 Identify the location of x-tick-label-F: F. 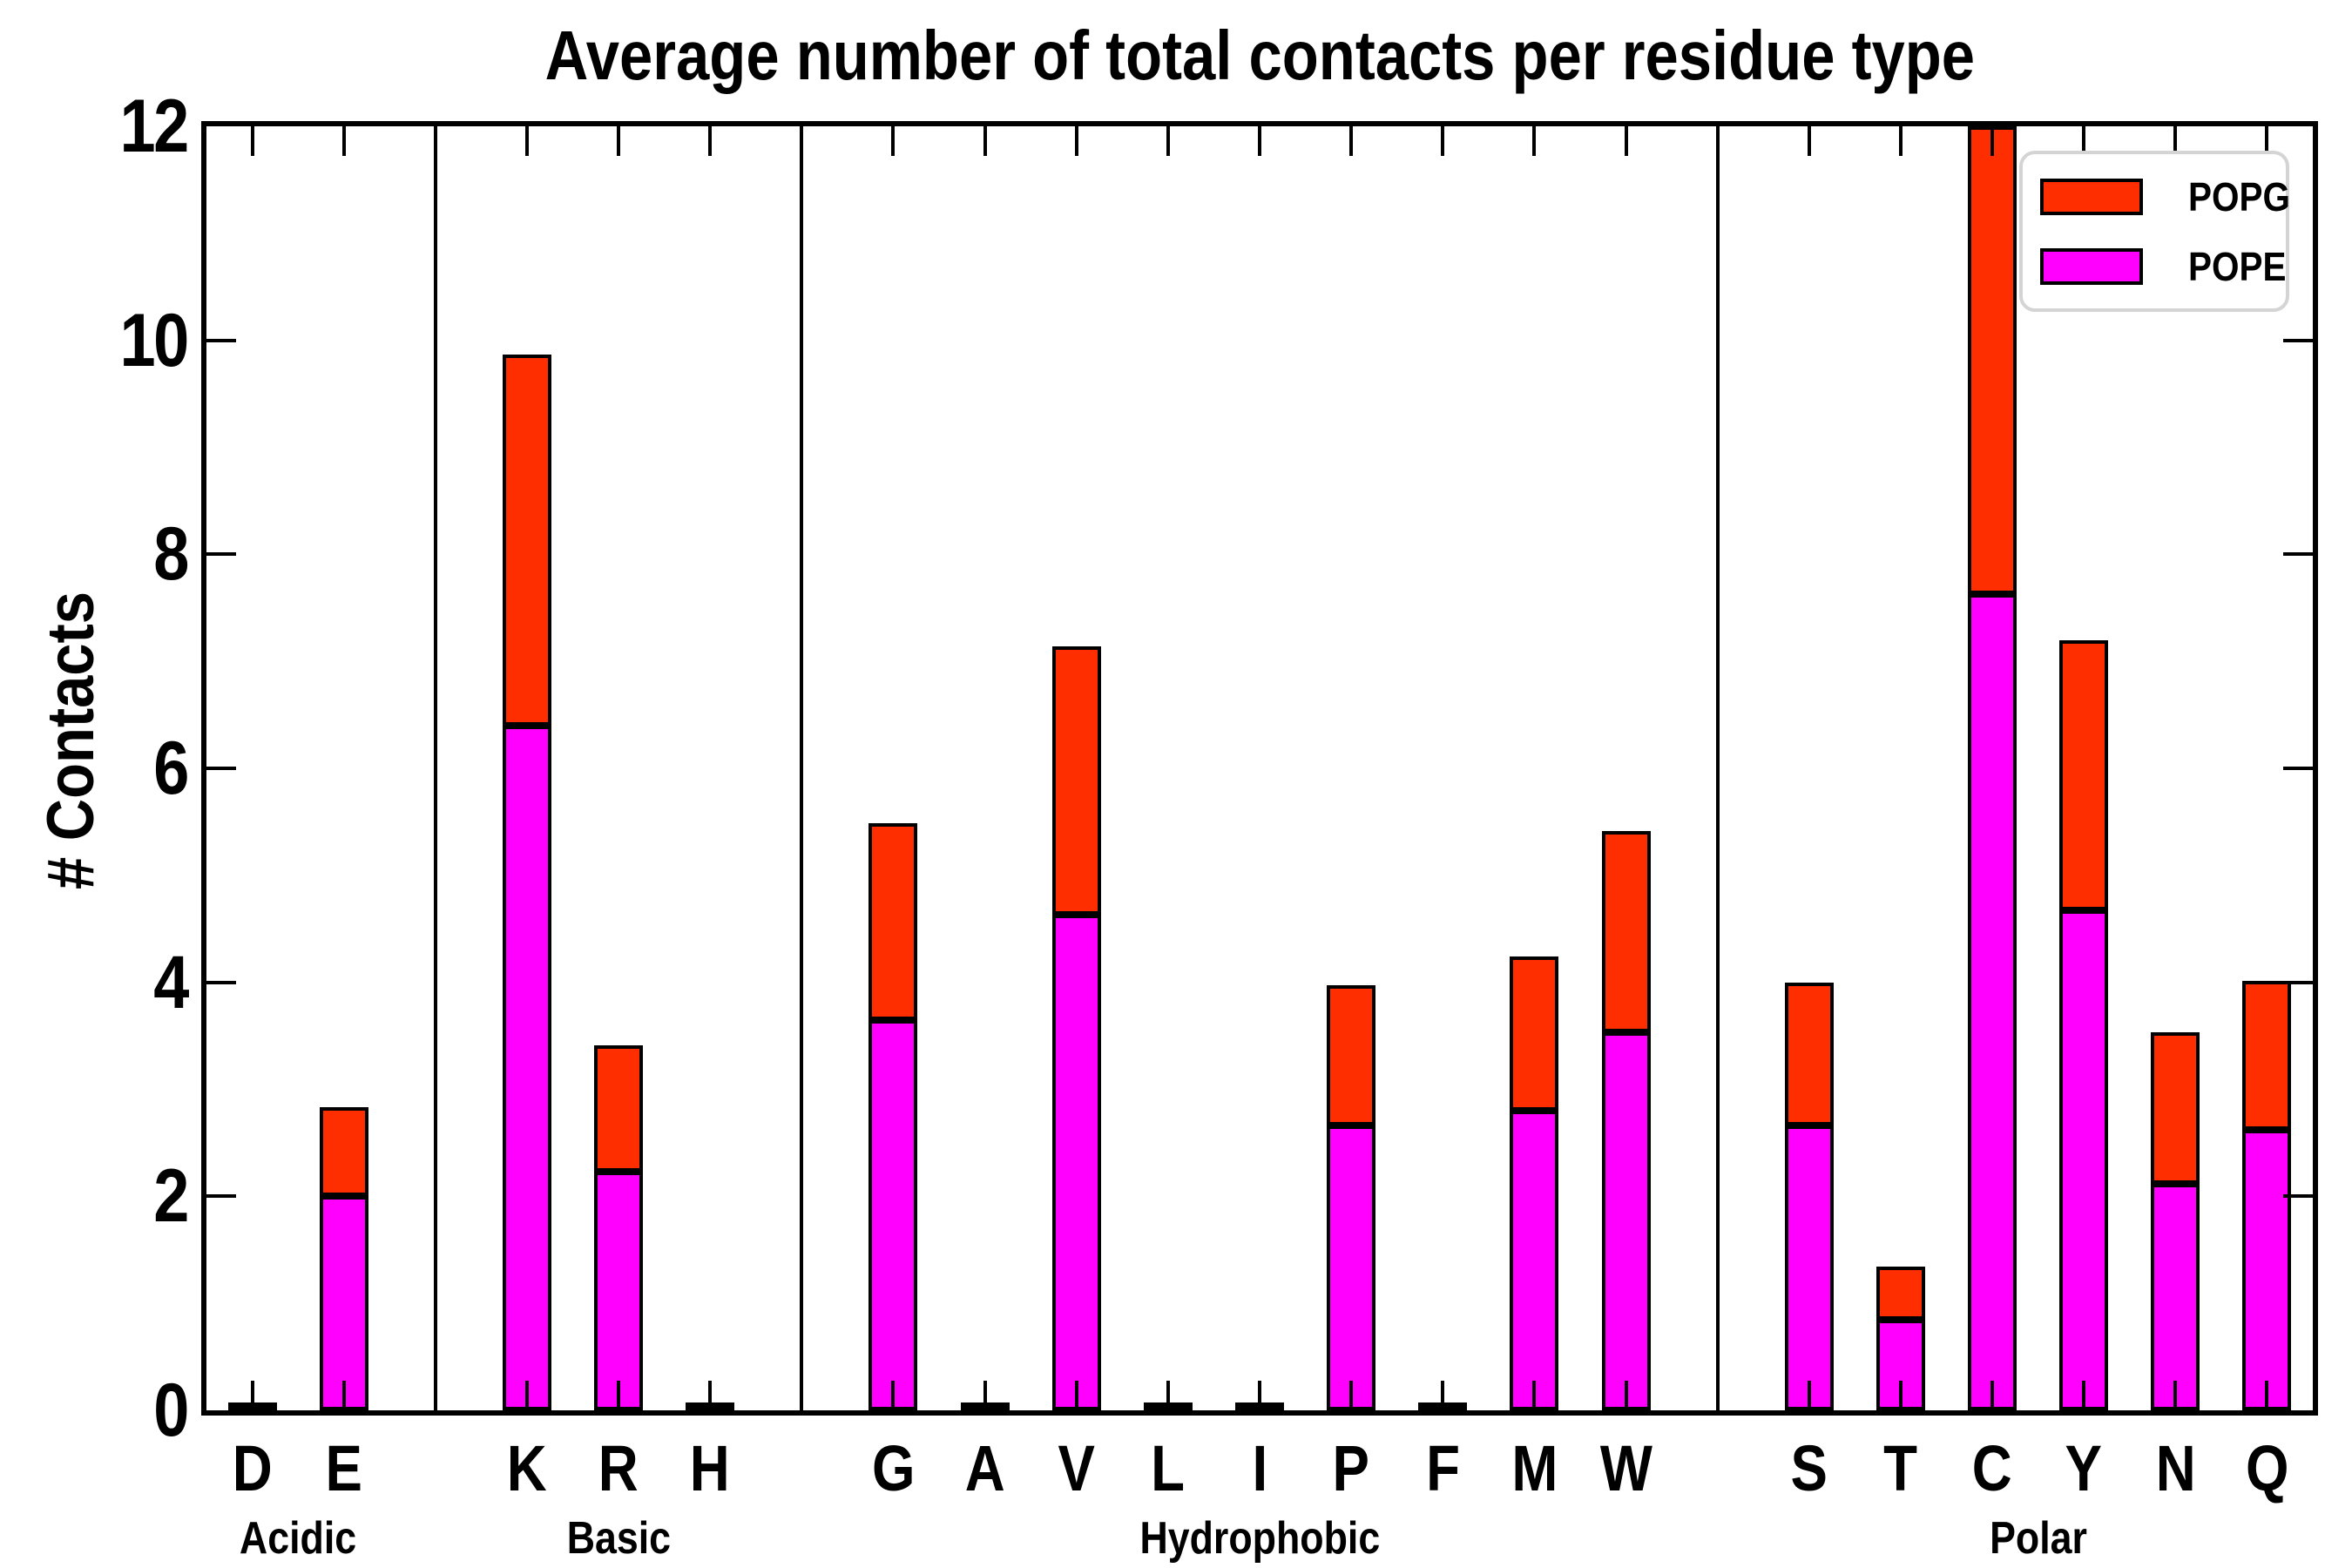
(1442, 1468).